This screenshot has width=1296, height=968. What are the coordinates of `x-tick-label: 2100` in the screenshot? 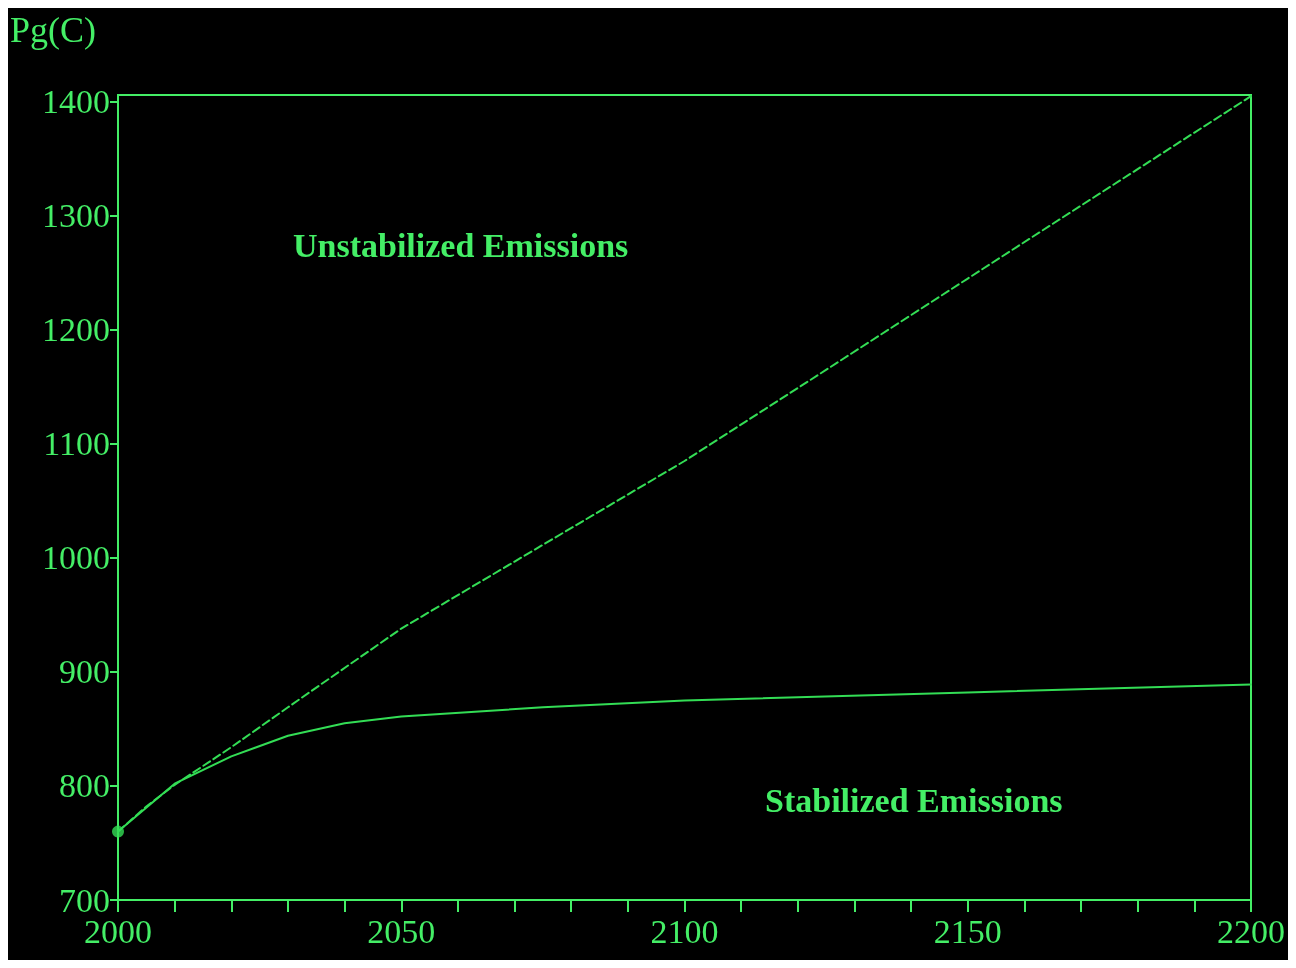 It's located at (684, 931).